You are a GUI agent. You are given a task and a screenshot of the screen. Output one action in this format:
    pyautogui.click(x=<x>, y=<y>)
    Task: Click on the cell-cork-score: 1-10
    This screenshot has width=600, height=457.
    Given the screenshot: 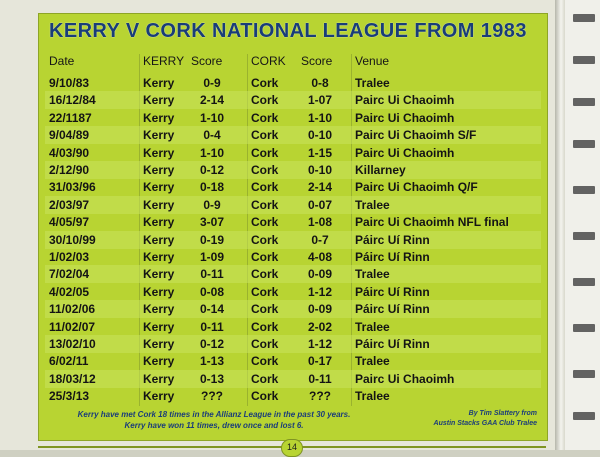 What is the action you would take?
    pyautogui.click(x=320, y=117)
    